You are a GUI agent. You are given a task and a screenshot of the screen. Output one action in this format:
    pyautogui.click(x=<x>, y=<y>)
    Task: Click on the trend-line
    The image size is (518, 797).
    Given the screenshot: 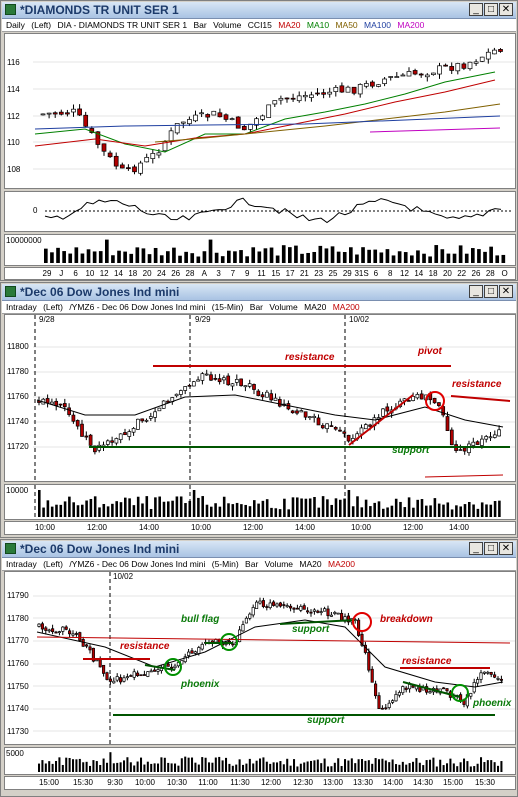 What is the action you would take?
    pyautogui.click(x=160, y=667)
    